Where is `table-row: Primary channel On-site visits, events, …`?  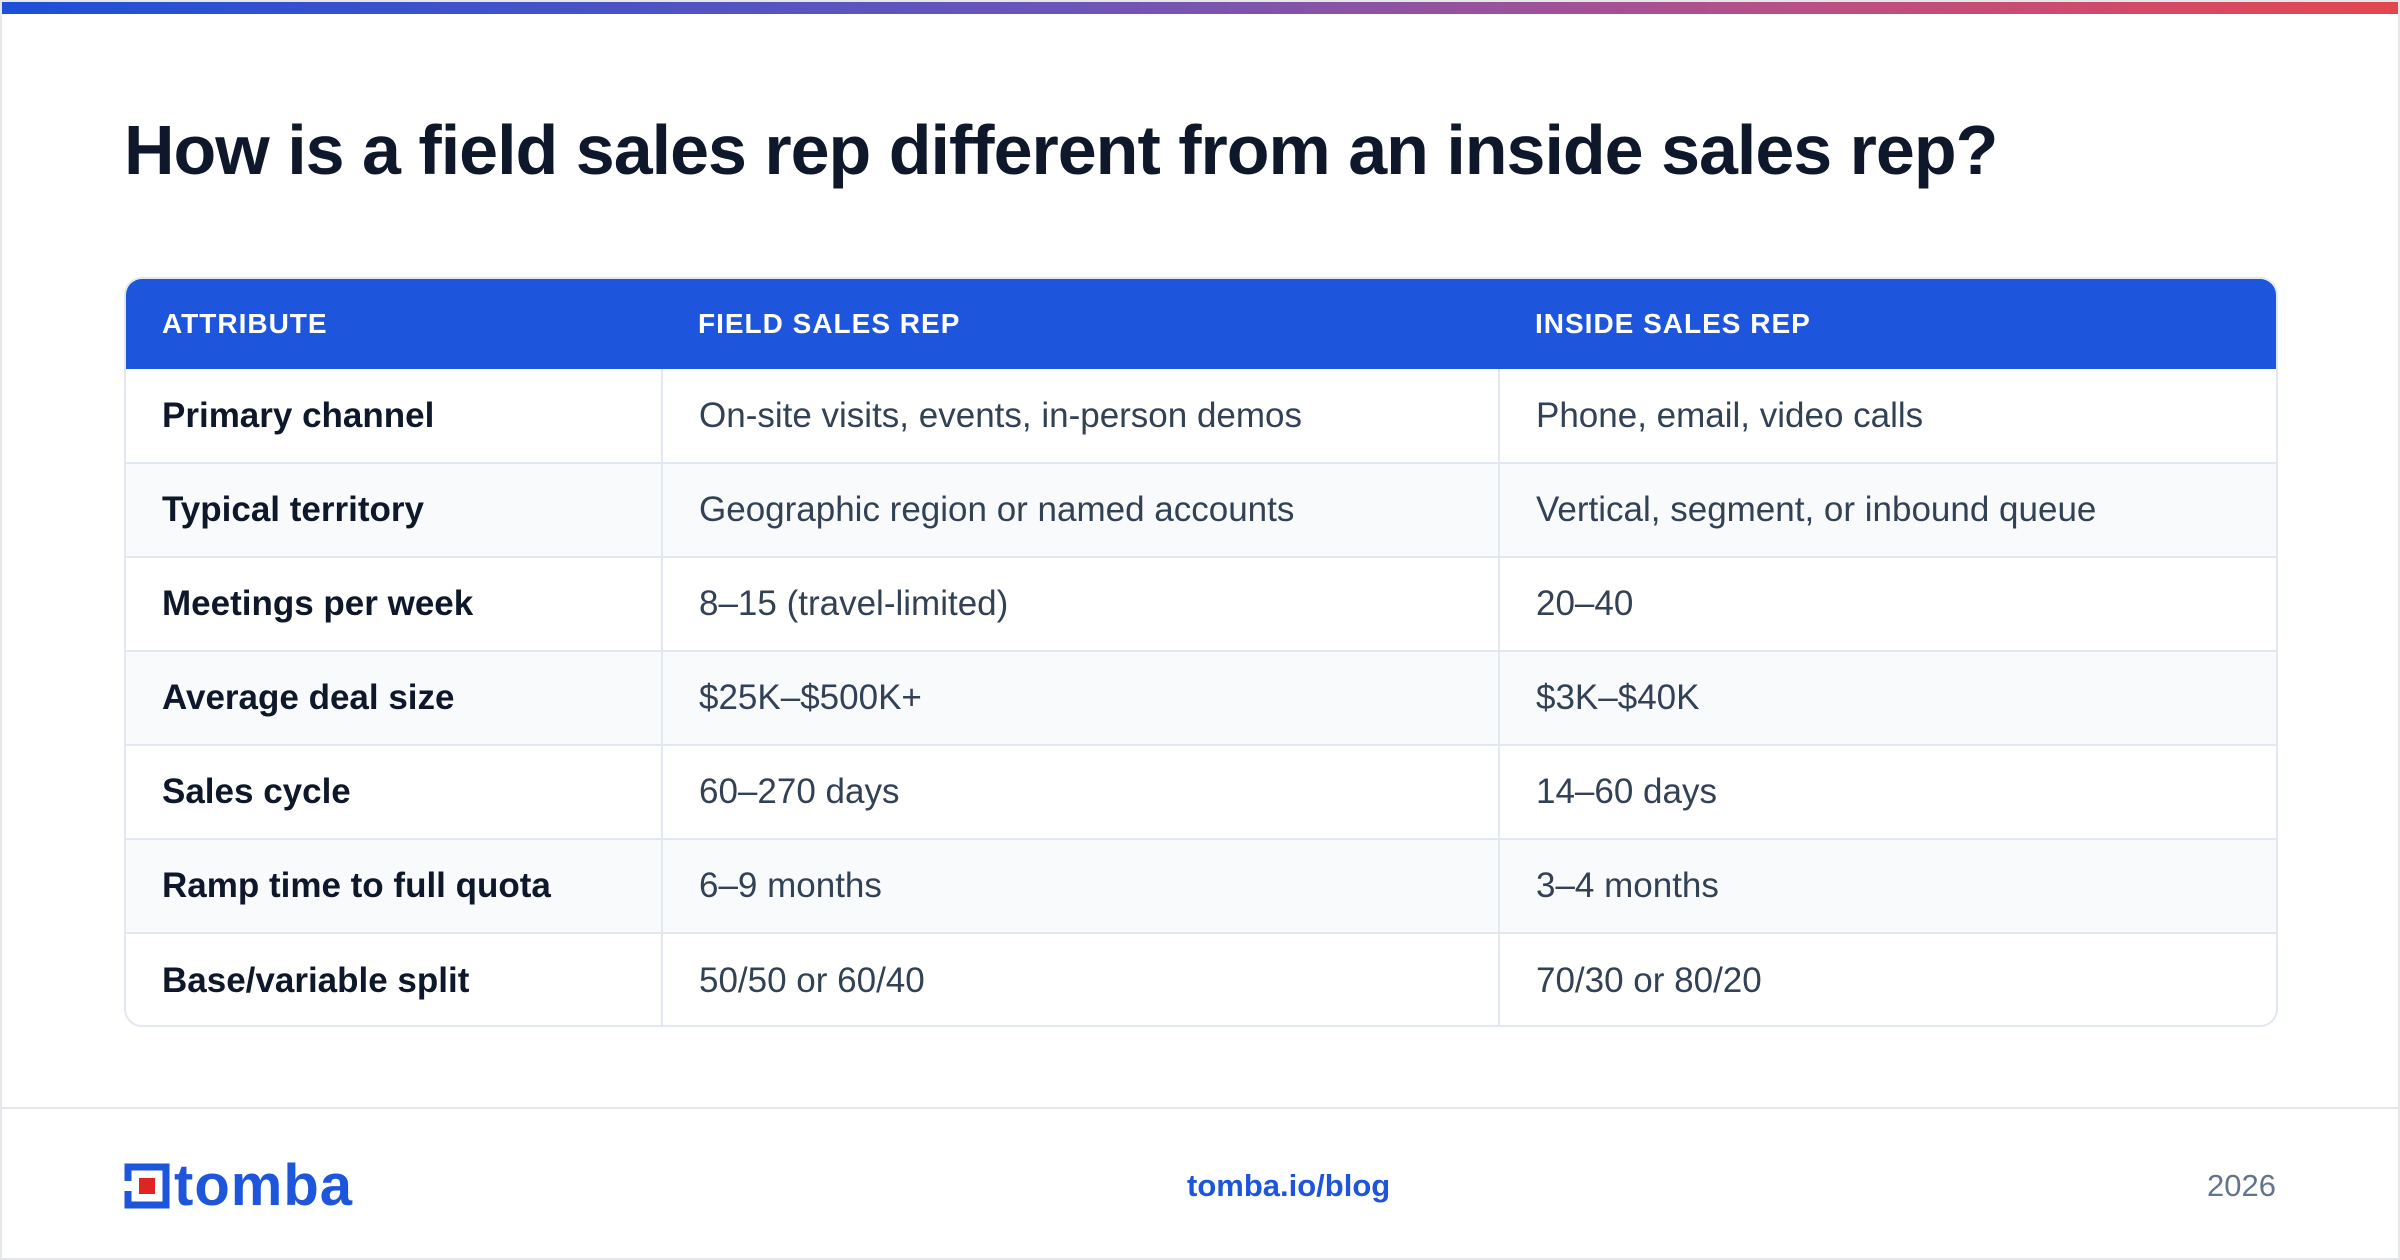
table-row: Primary channel On-site visits, events, … is located at coordinates (1201, 416).